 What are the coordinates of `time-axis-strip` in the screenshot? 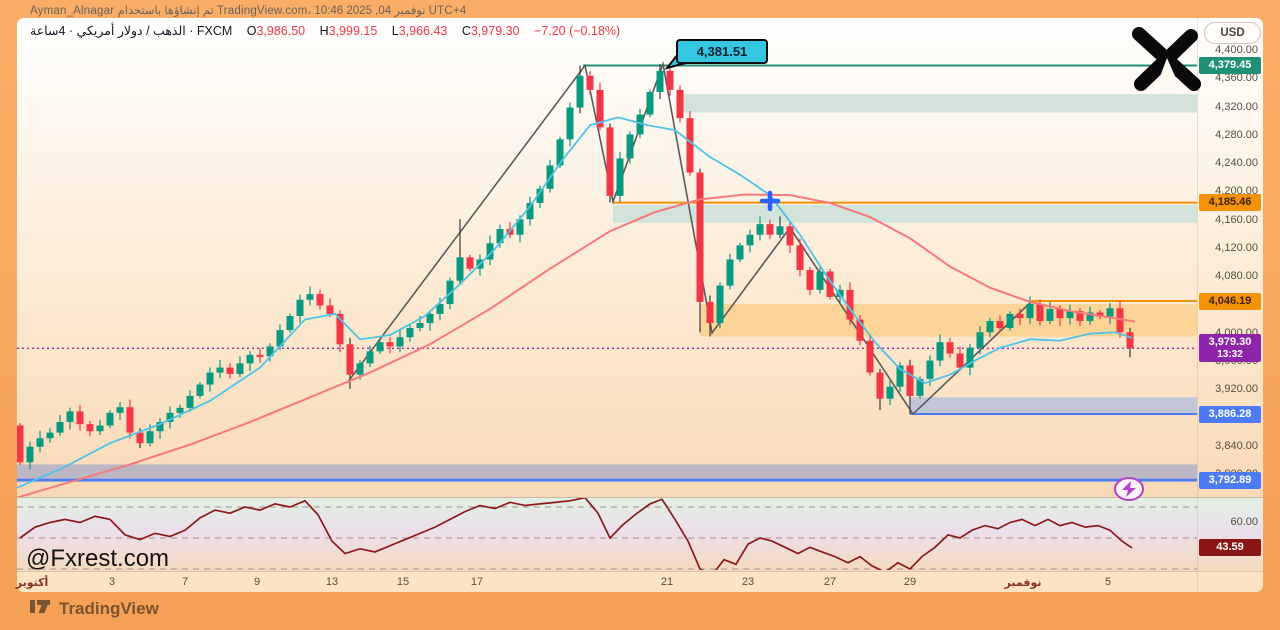 It's located at (640, 581).